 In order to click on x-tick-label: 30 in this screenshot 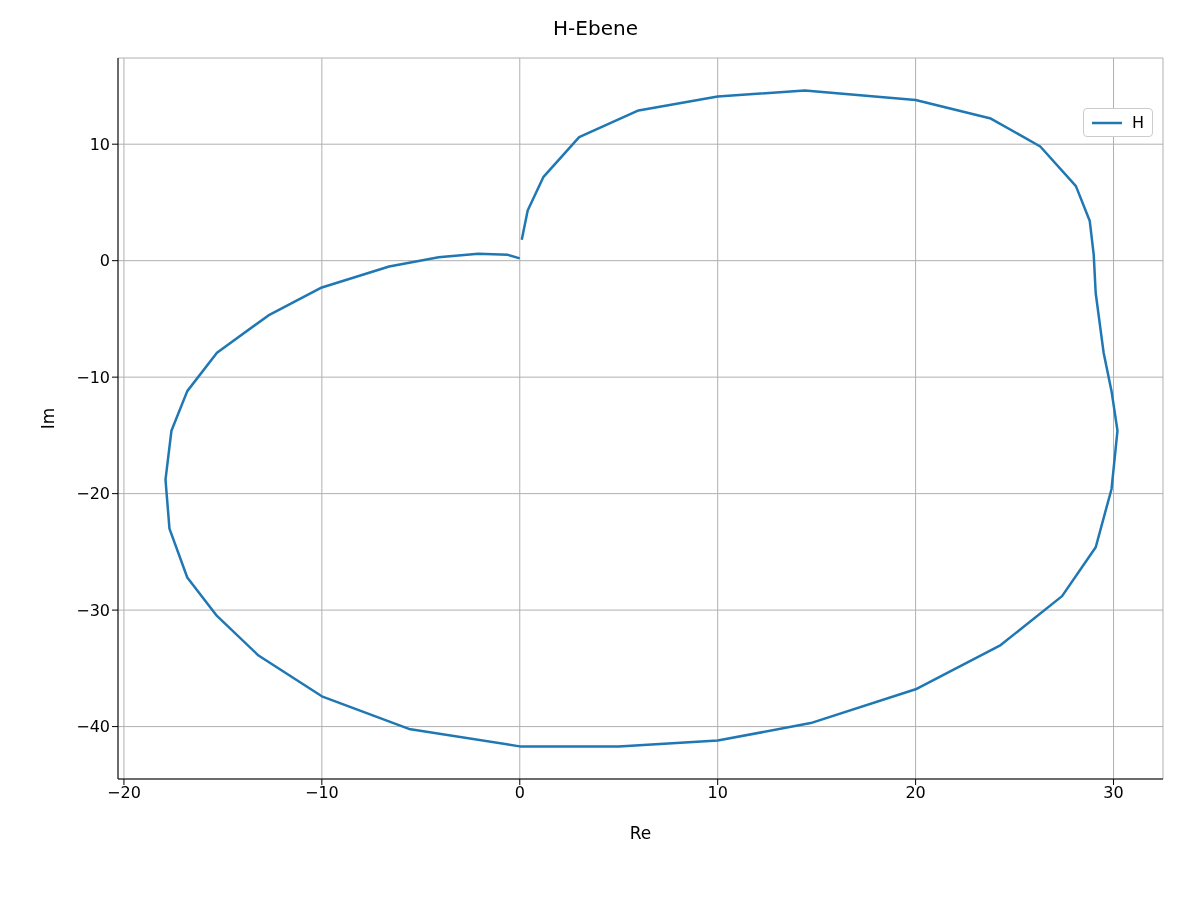, I will do `click(1113, 793)`.